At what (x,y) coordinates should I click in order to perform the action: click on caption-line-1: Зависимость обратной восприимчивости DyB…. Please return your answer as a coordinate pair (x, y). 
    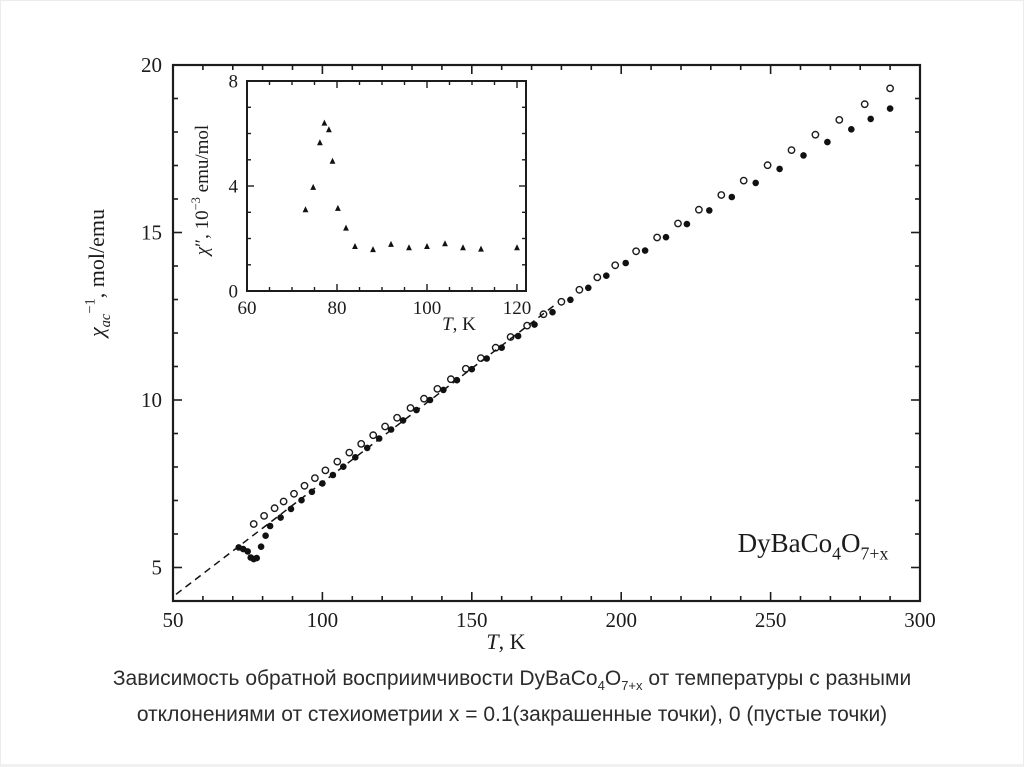
    Looking at the image, I should click on (512, 680).